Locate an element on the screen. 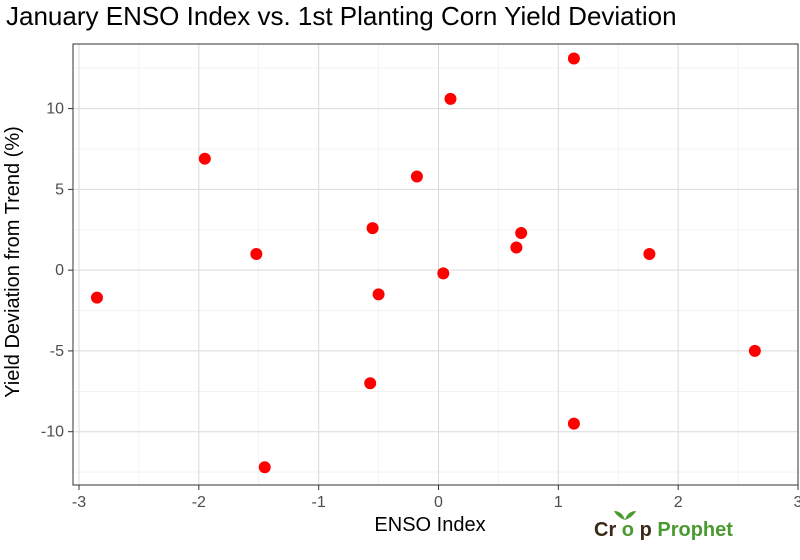  y-tick-label: -10 is located at coordinates (52, 432).